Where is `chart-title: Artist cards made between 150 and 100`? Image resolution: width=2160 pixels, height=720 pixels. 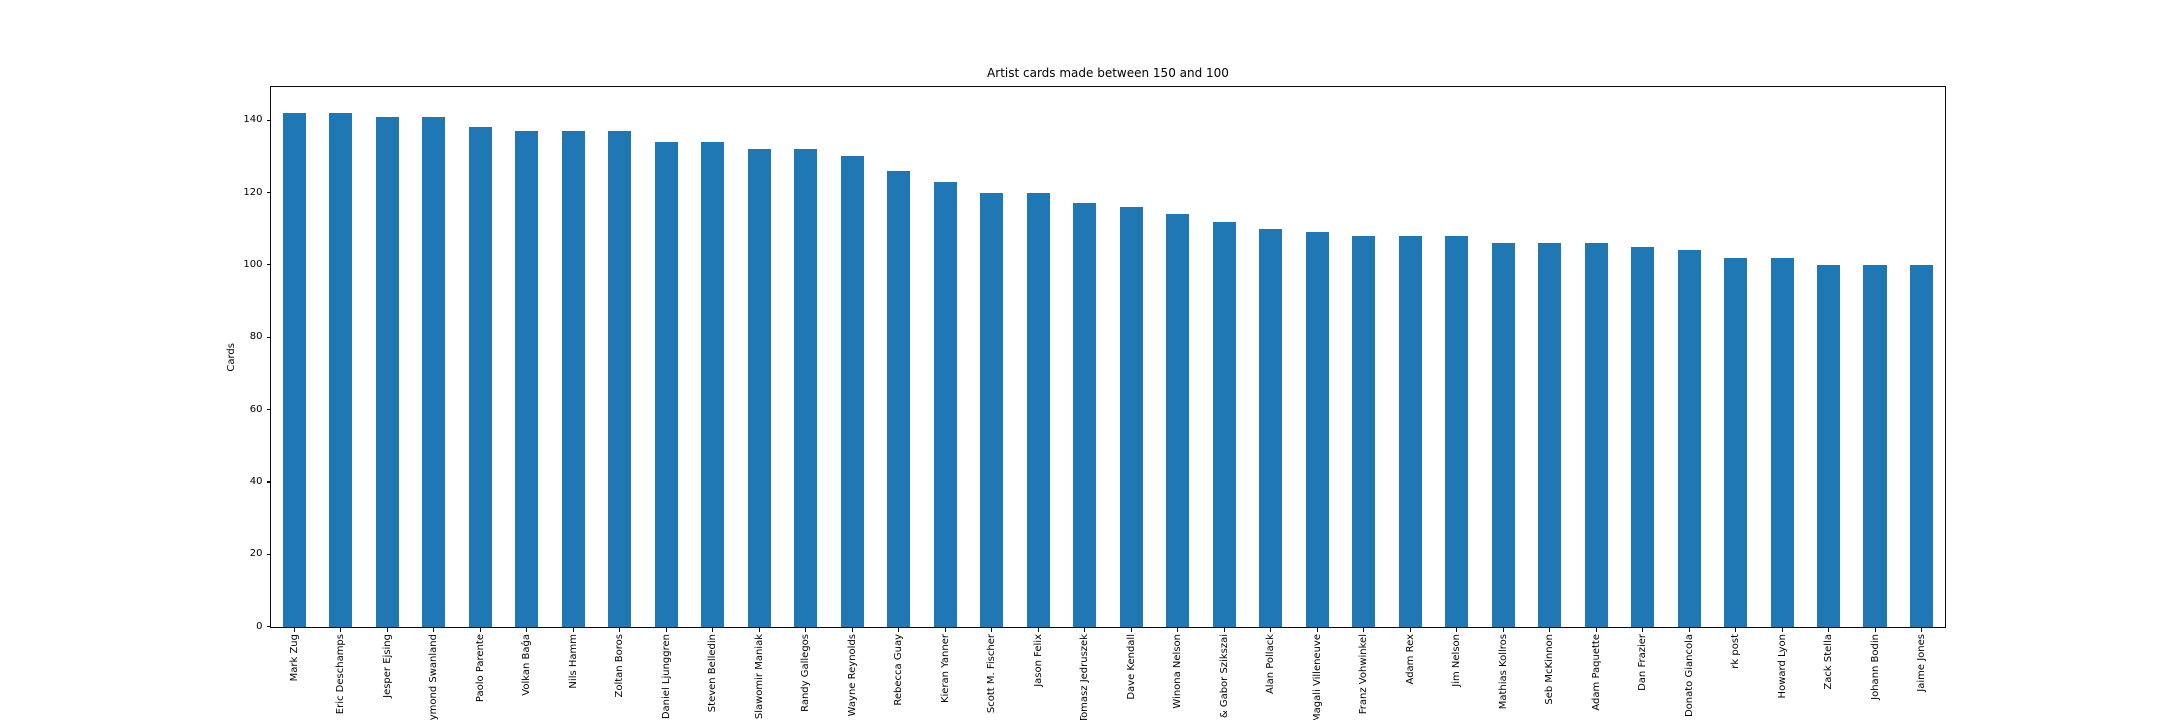 chart-title: Artist cards made between 150 and 100 is located at coordinates (1108, 73).